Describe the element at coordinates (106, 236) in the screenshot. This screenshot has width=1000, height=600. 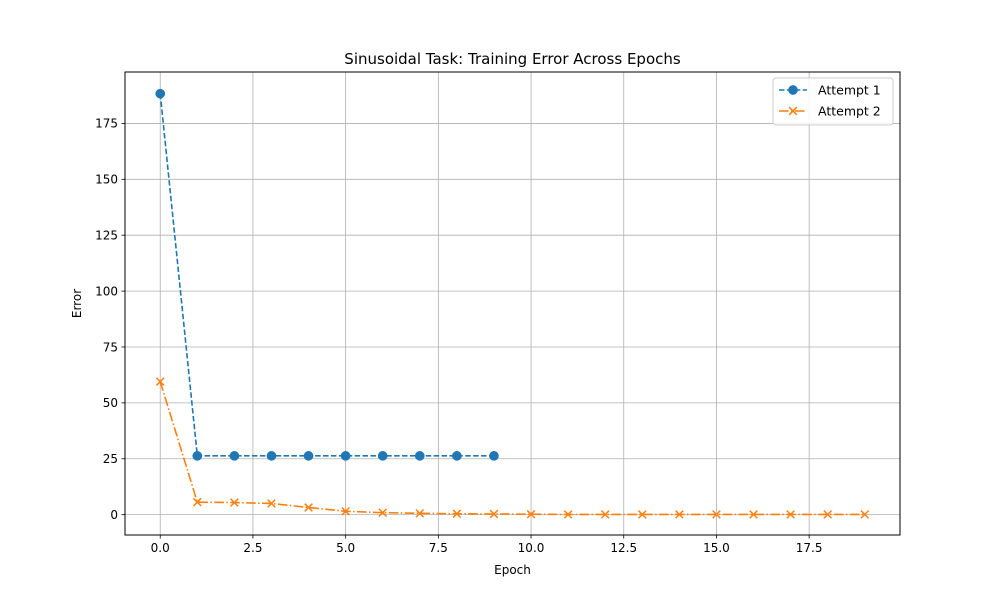
I see `y-tick-label: 125` at that location.